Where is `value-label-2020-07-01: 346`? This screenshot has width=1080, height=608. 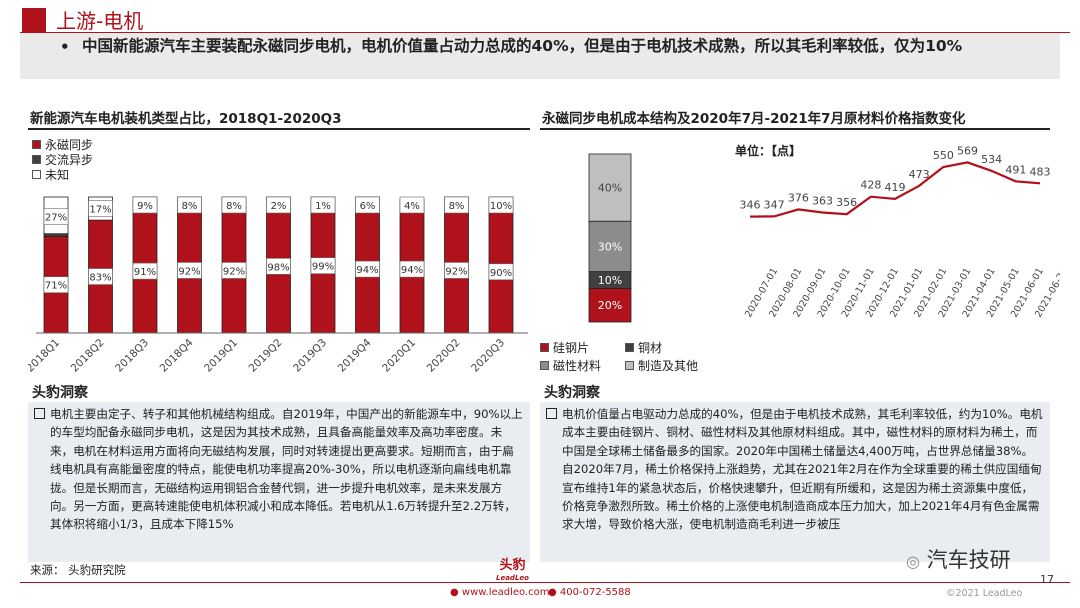
value-label-2020-07-01: 346 is located at coordinates (750, 205).